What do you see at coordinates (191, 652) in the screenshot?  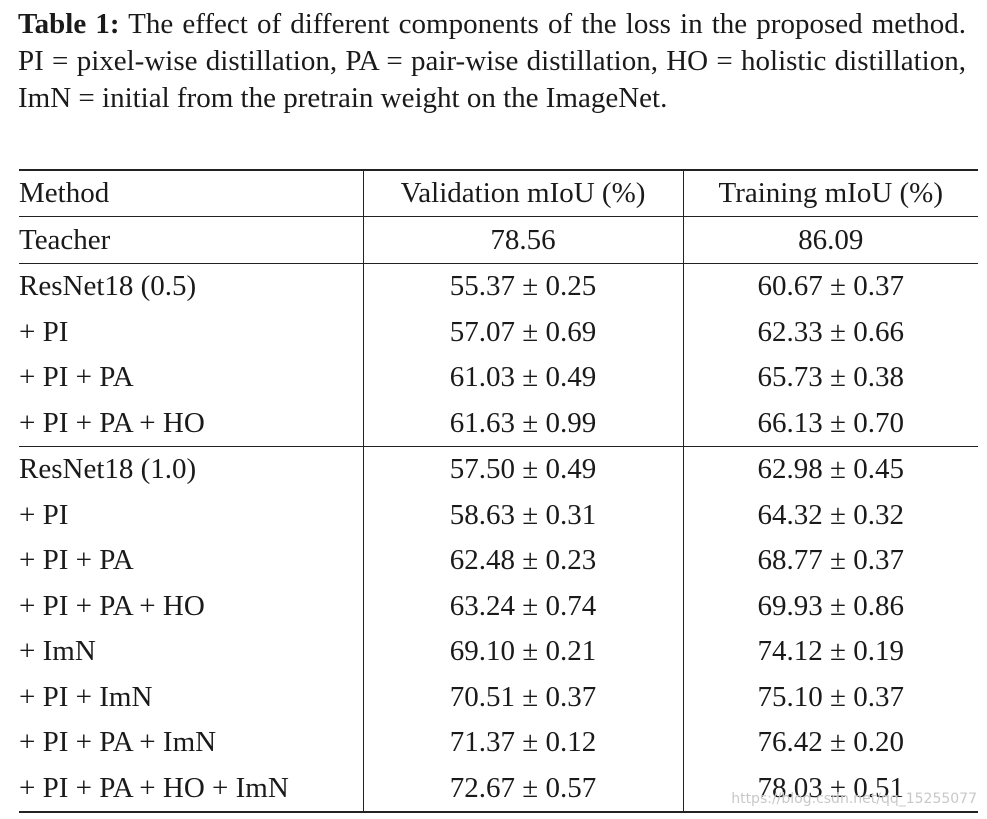 I see `method-cell: + ImN` at bounding box center [191, 652].